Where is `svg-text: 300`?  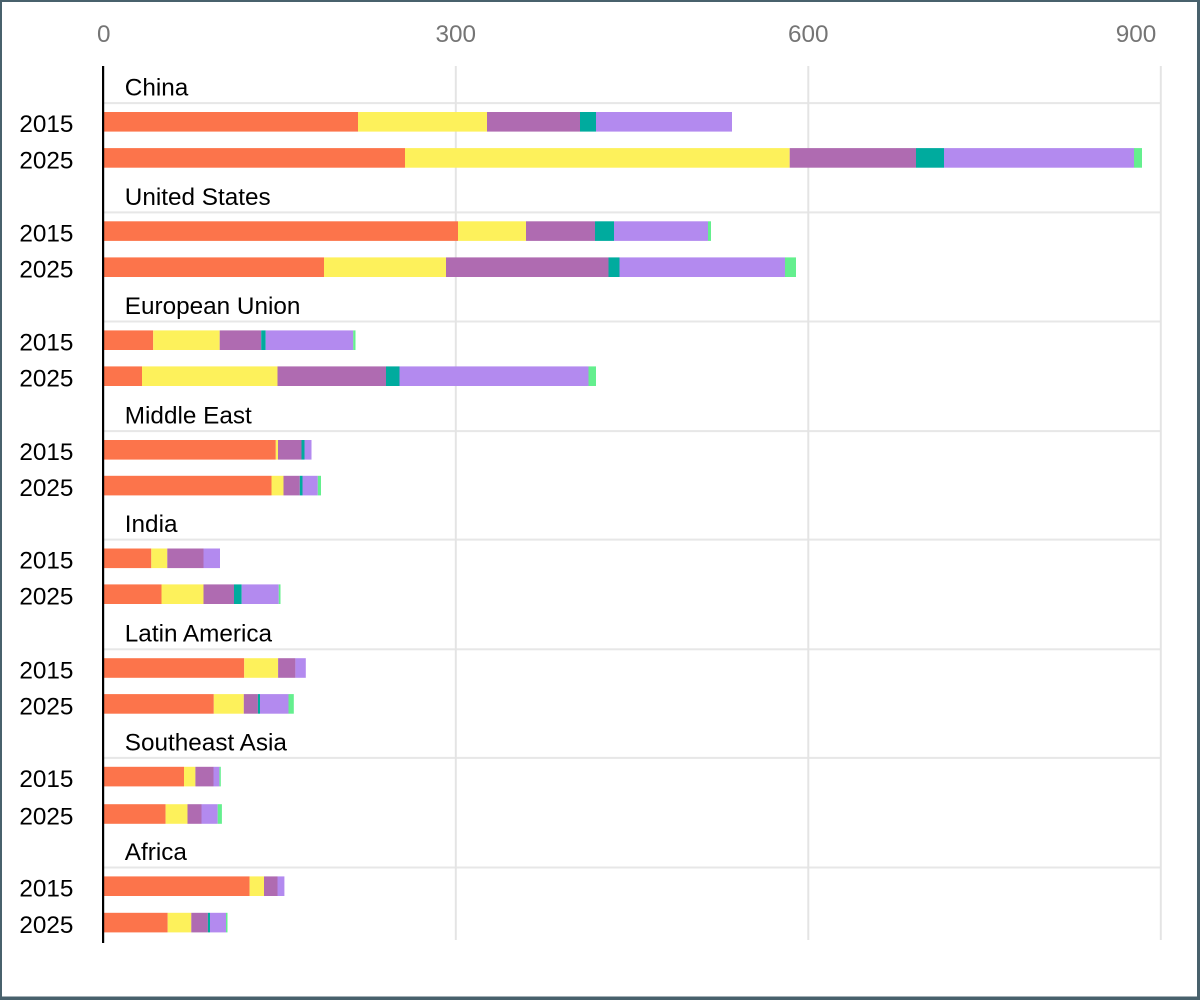
svg-text: 300 is located at coordinates (456, 34).